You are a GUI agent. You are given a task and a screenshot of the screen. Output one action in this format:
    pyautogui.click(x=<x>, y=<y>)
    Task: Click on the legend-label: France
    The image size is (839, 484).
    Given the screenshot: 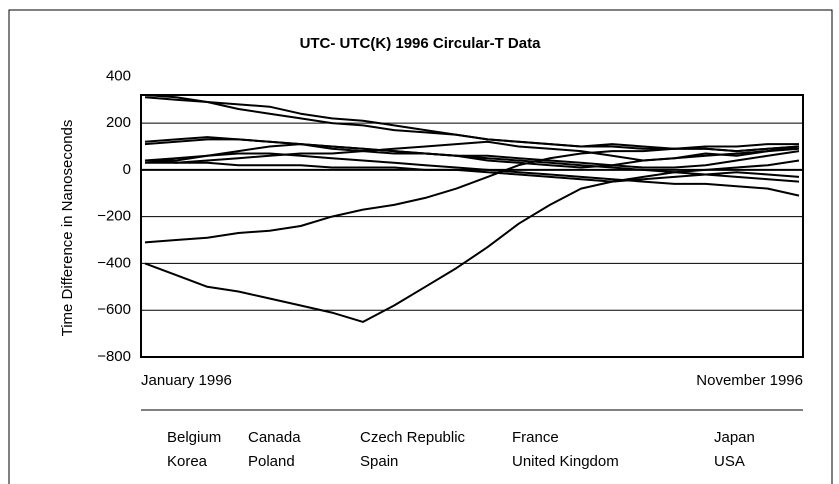 What is the action you would take?
    pyautogui.click(x=535, y=437)
    